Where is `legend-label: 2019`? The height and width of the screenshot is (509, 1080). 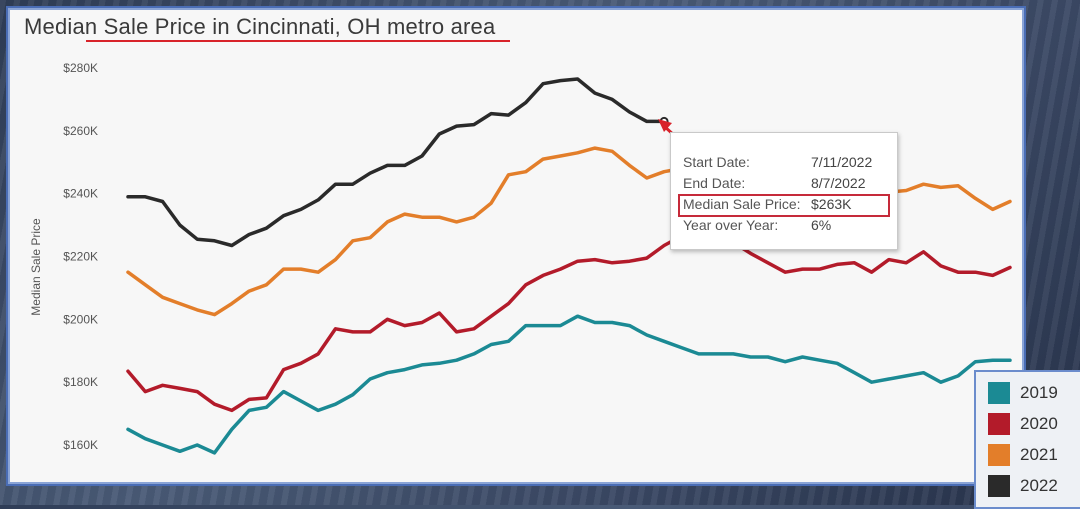 legend-label: 2019 is located at coordinates (1039, 392).